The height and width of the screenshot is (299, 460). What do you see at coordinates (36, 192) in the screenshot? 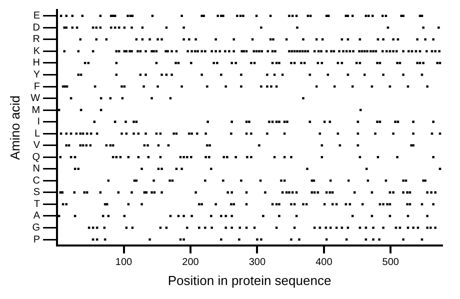
I see `y-tick-label: S` at bounding box center [36, 192].